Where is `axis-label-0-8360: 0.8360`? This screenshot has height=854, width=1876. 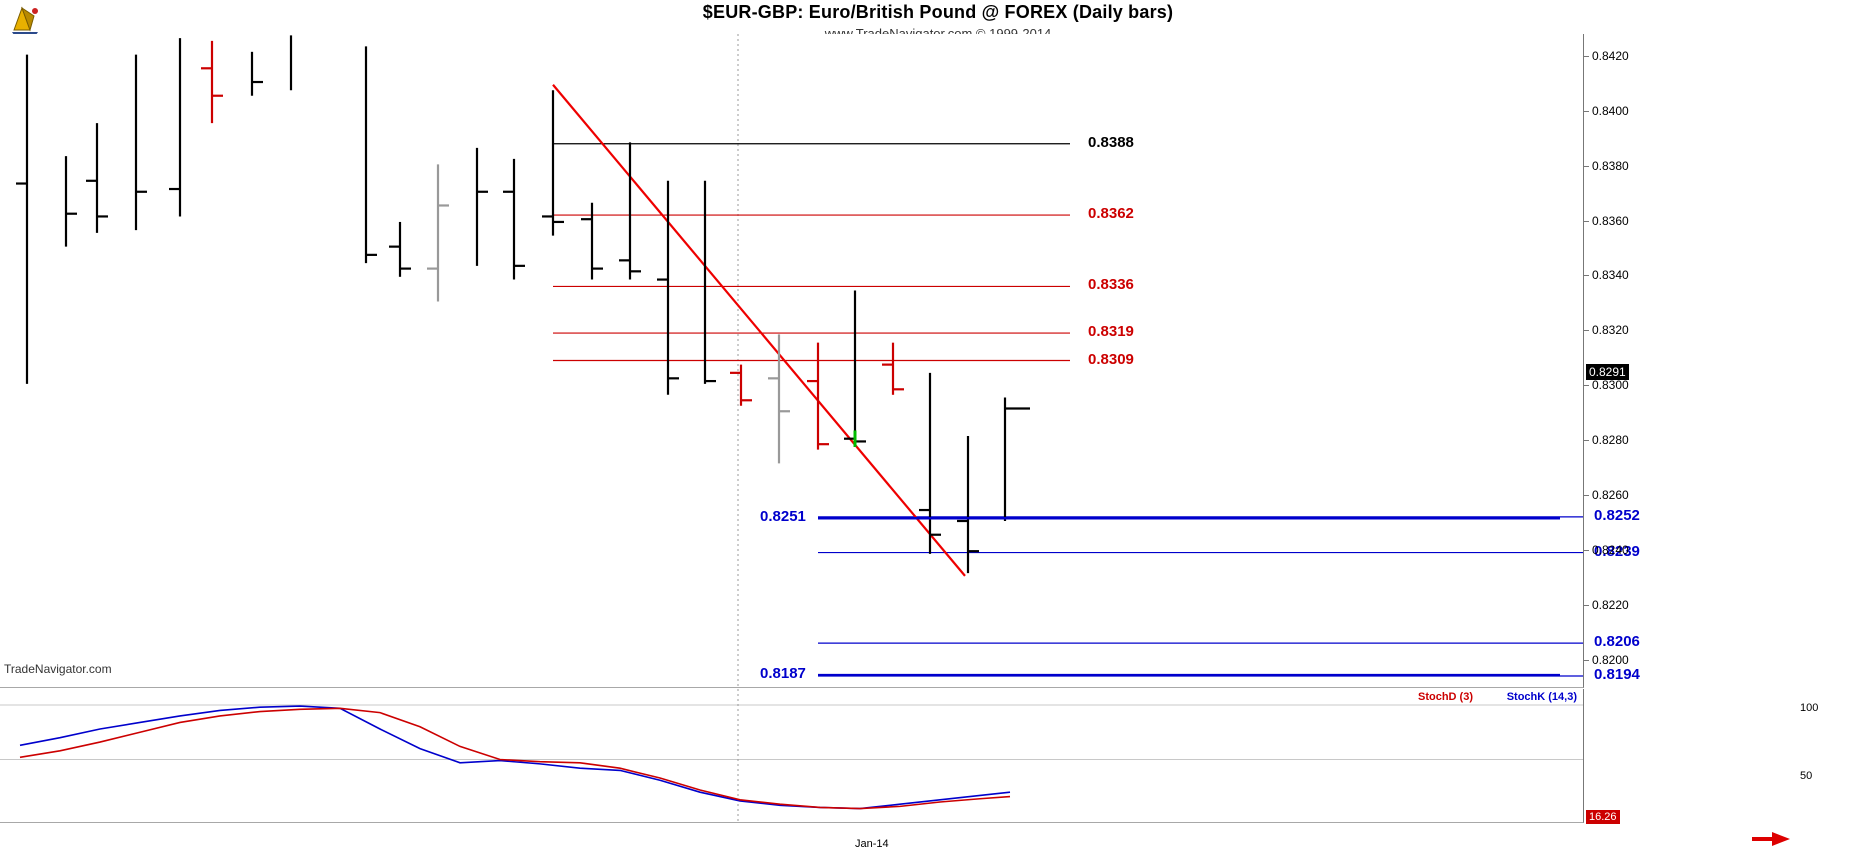
axis-label-0-8360: 0.8360 is located at coordinates (1610, 220).